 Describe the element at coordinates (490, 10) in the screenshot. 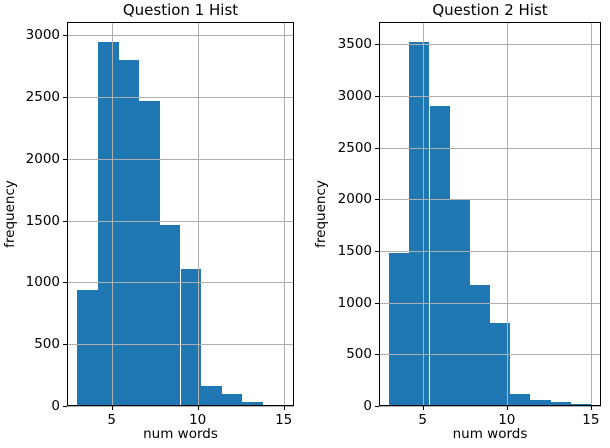

I see `chart2-title: Question 2 Hist` at that location.